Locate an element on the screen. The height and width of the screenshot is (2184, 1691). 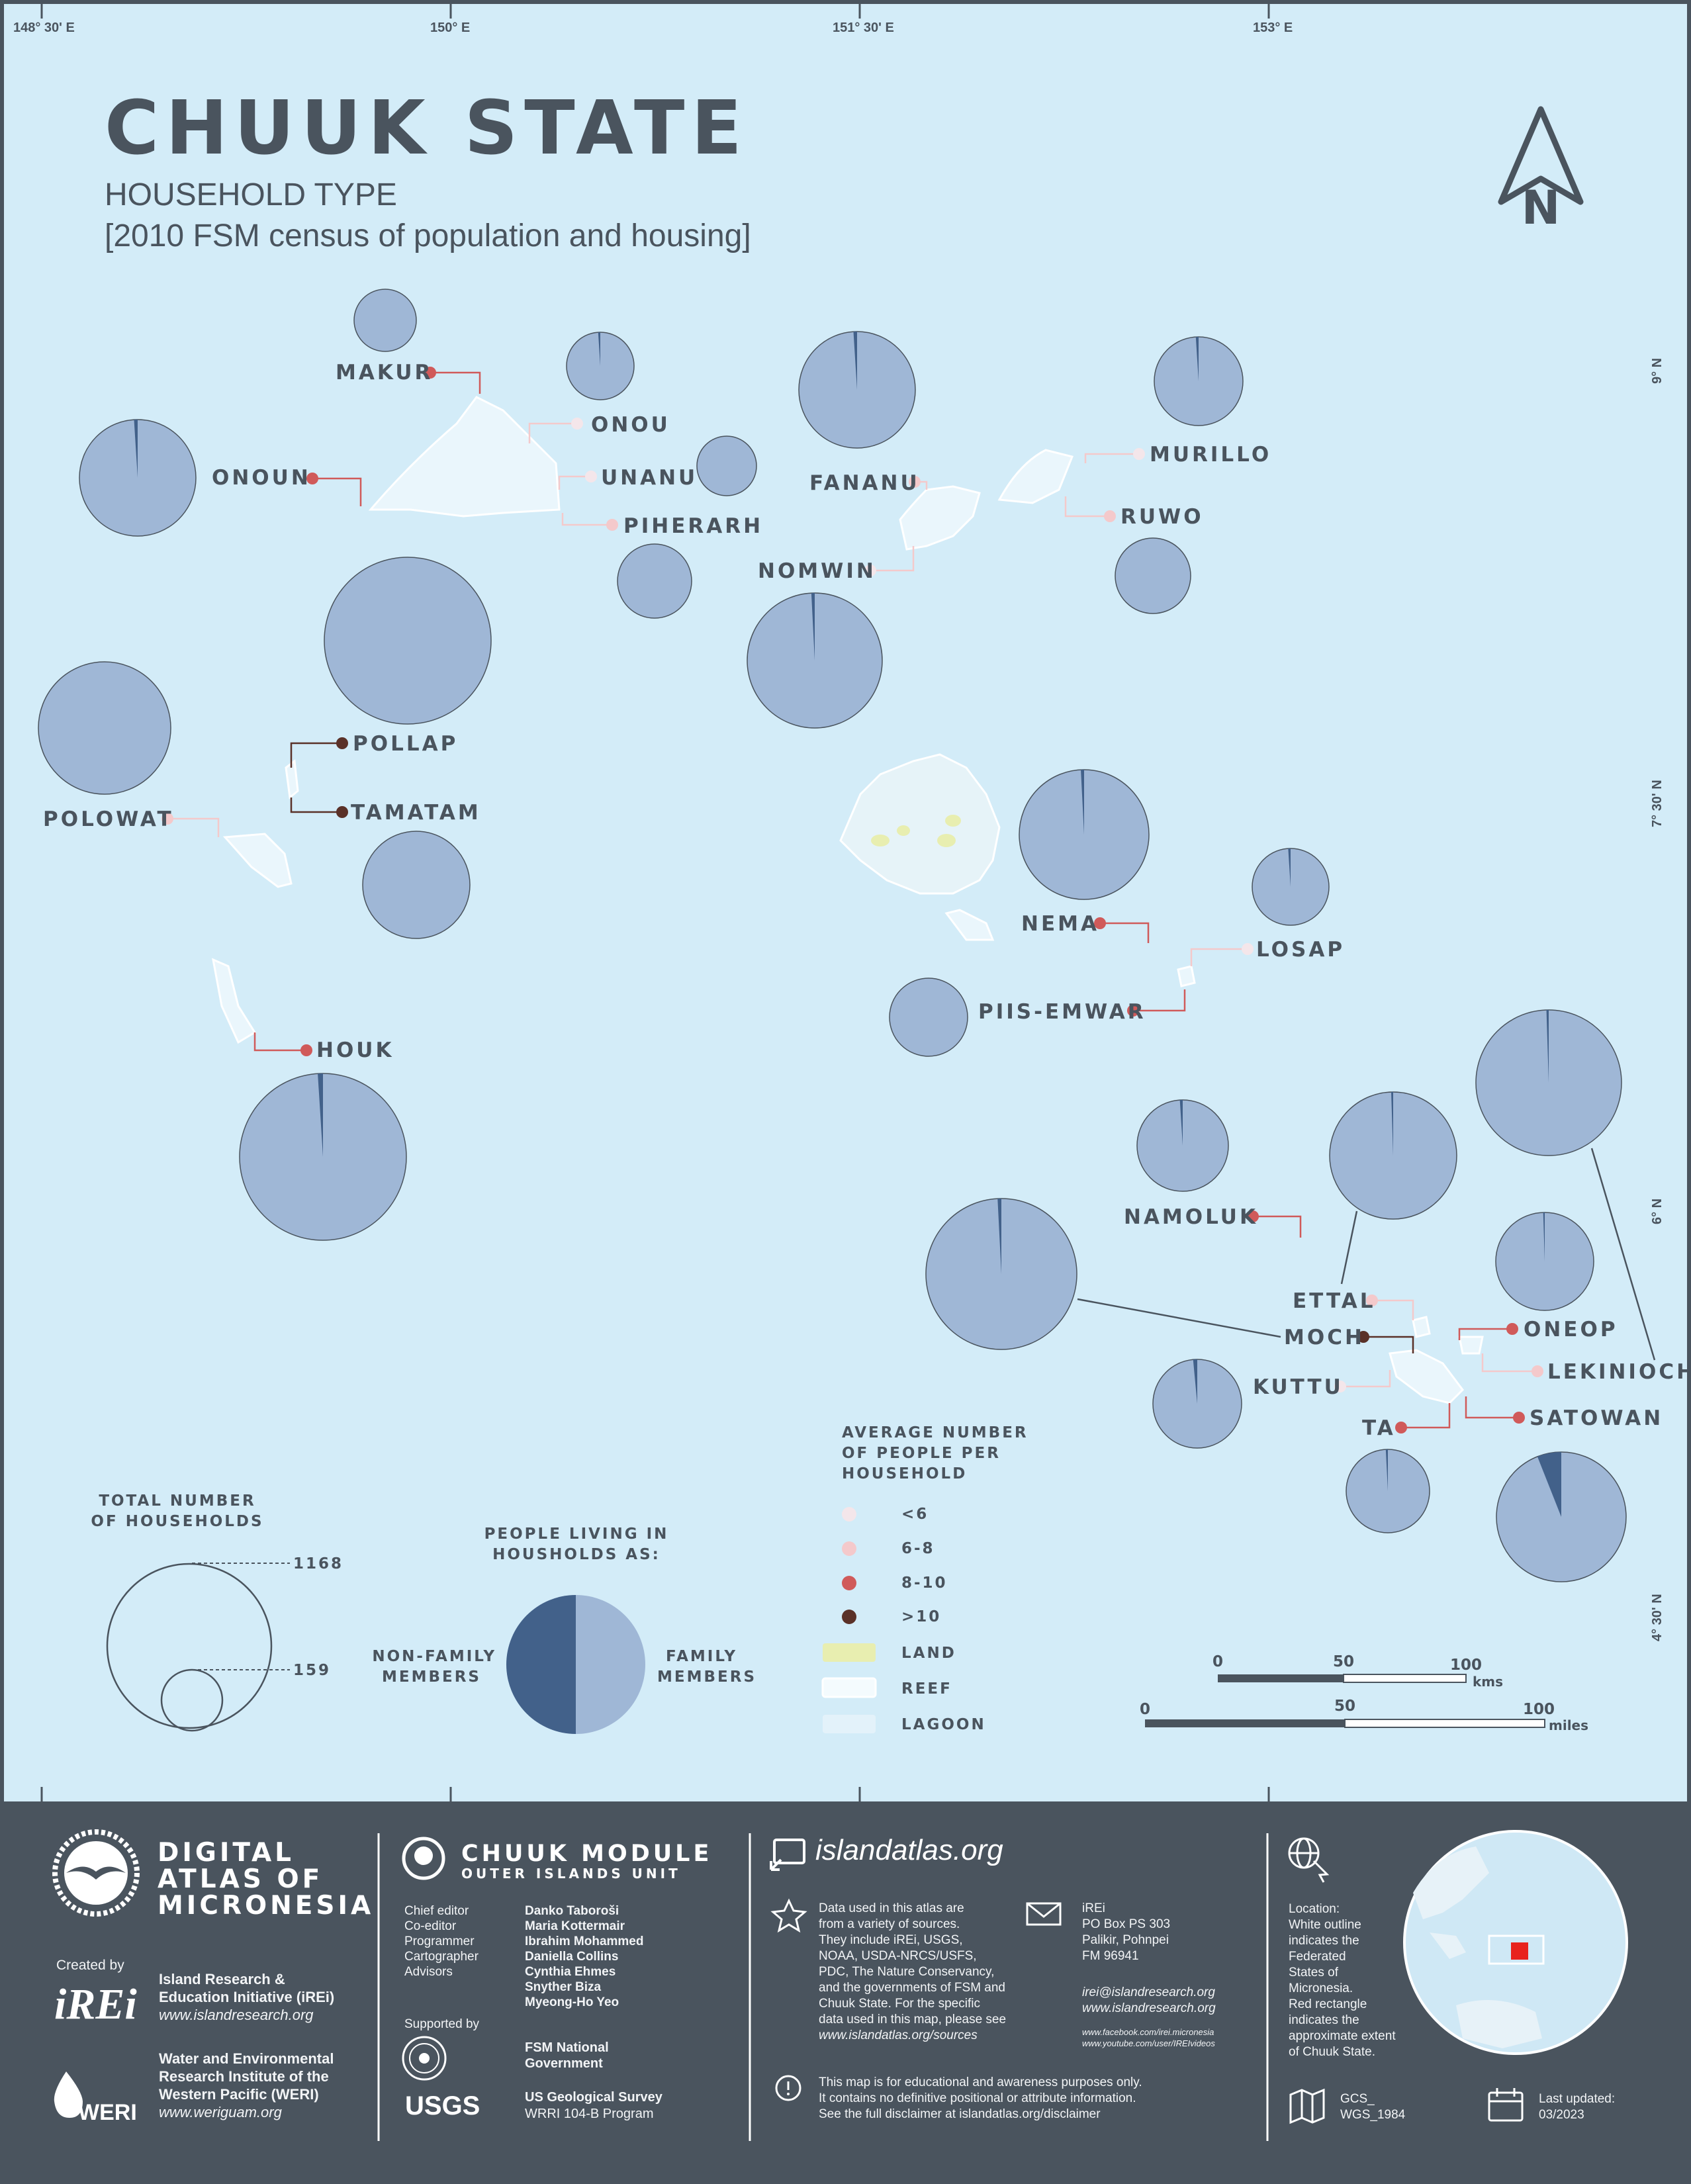
pie-namoluk is located at coordinates (1182, 1145).